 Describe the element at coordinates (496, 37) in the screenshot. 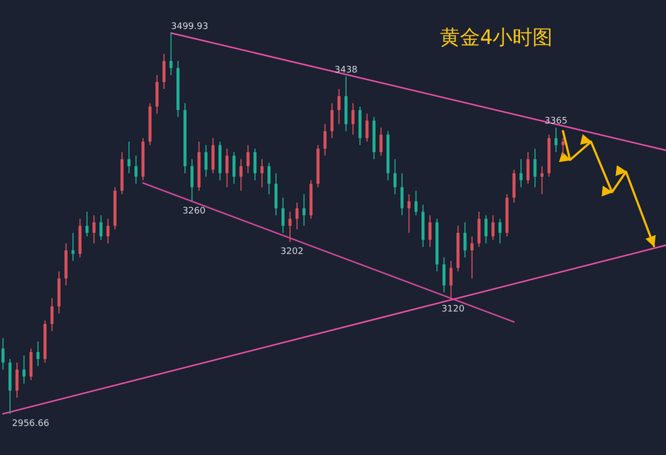

I see `chart-title: 黄金4小时图` at that location.